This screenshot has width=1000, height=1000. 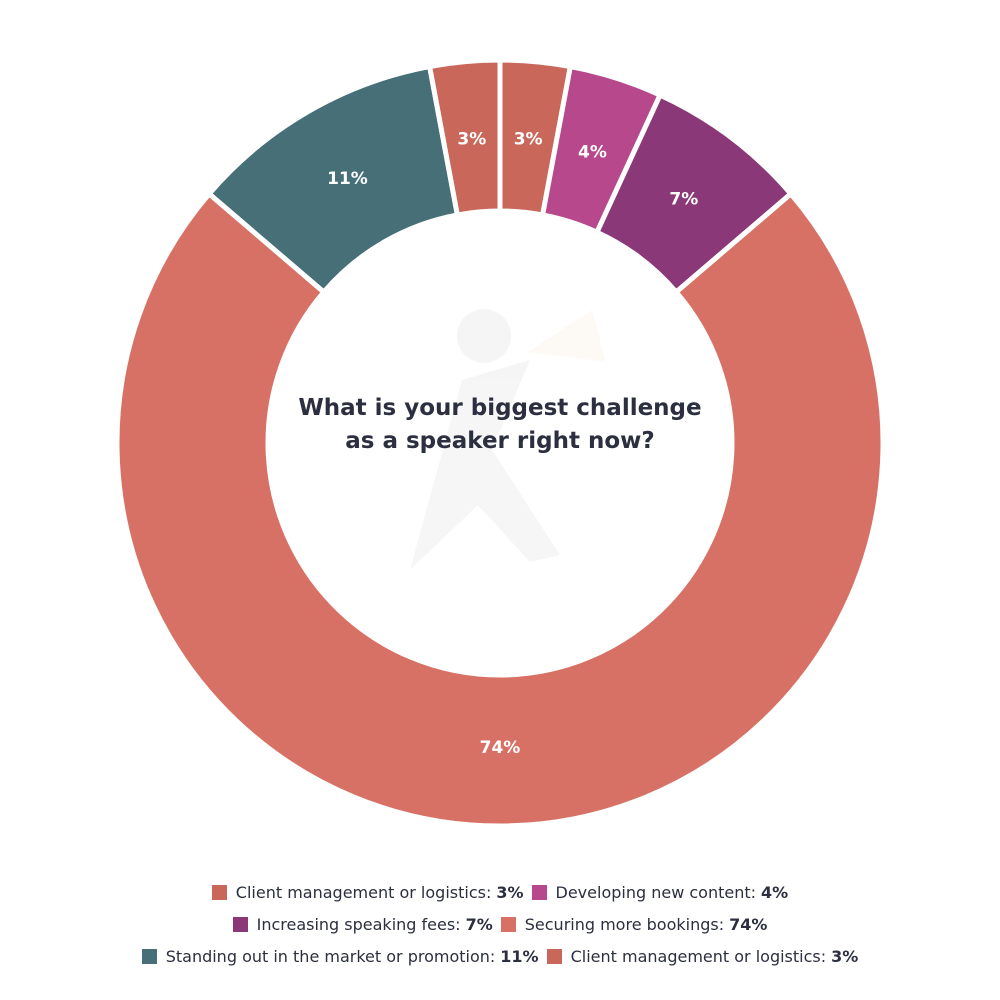 What do you see at coordinates (358, 924) in the screenshot?
I see `legend-label: Increasing speaking fees:` at bounding box center [358, 924].